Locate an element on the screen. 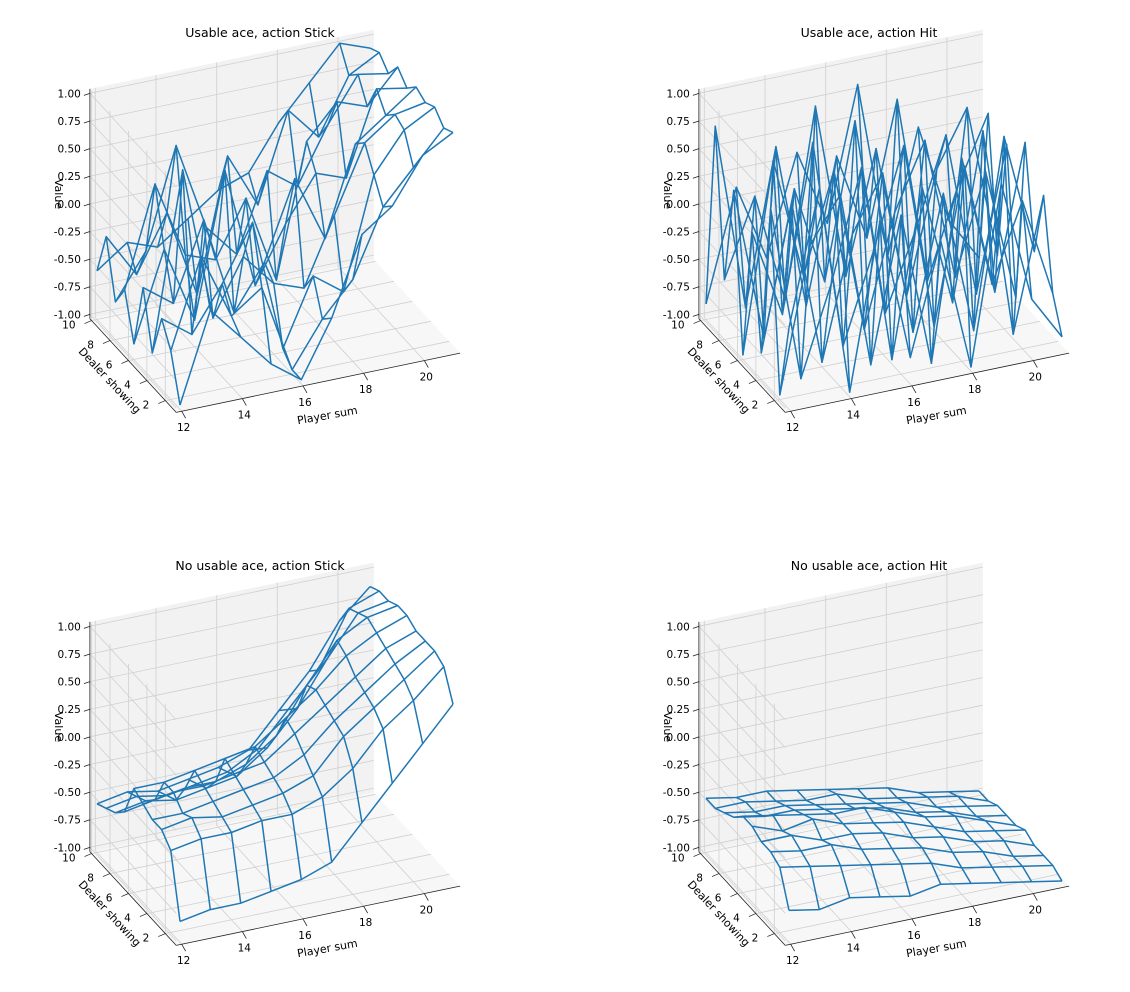 The image size is (1130, 992). z-tick-label: -1.00 is located at coordinates (67, 848).